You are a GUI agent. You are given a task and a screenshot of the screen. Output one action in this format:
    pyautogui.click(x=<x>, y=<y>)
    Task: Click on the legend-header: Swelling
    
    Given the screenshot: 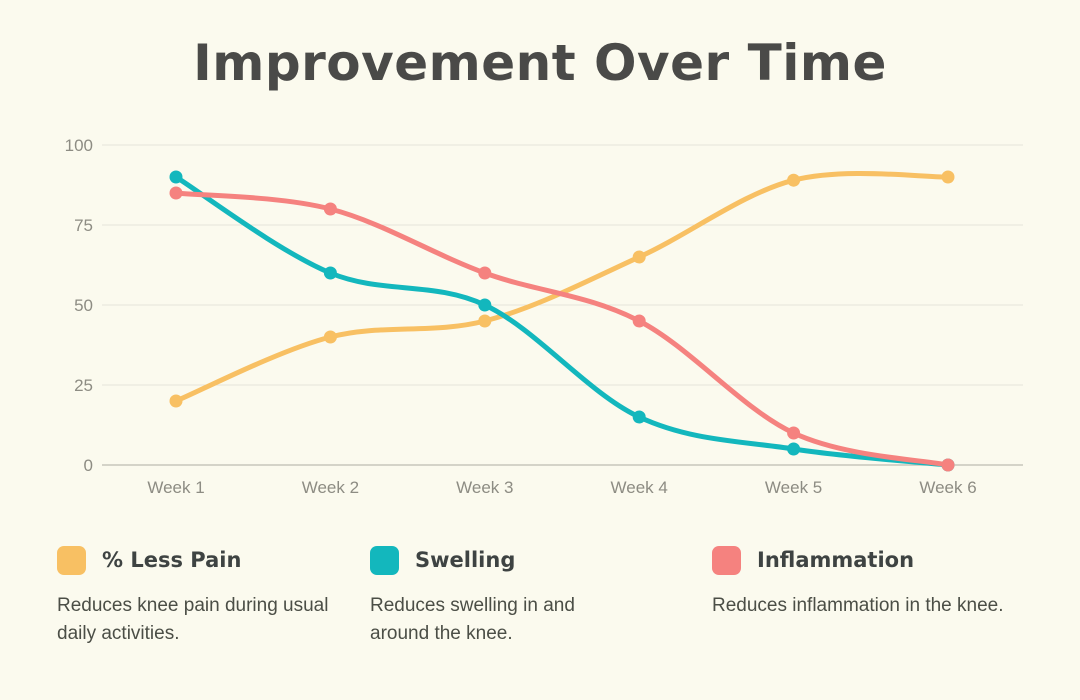 What is the action you would take?
    pyautogui.click(x=500, y=560)
    